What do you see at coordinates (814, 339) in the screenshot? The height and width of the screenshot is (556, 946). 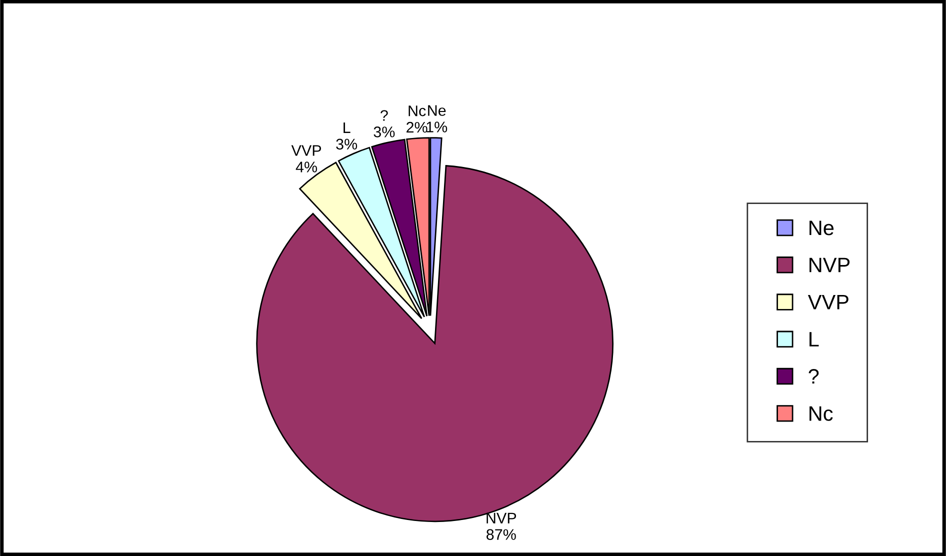 I see `legend-label: L` at bounding box center [814, 339].